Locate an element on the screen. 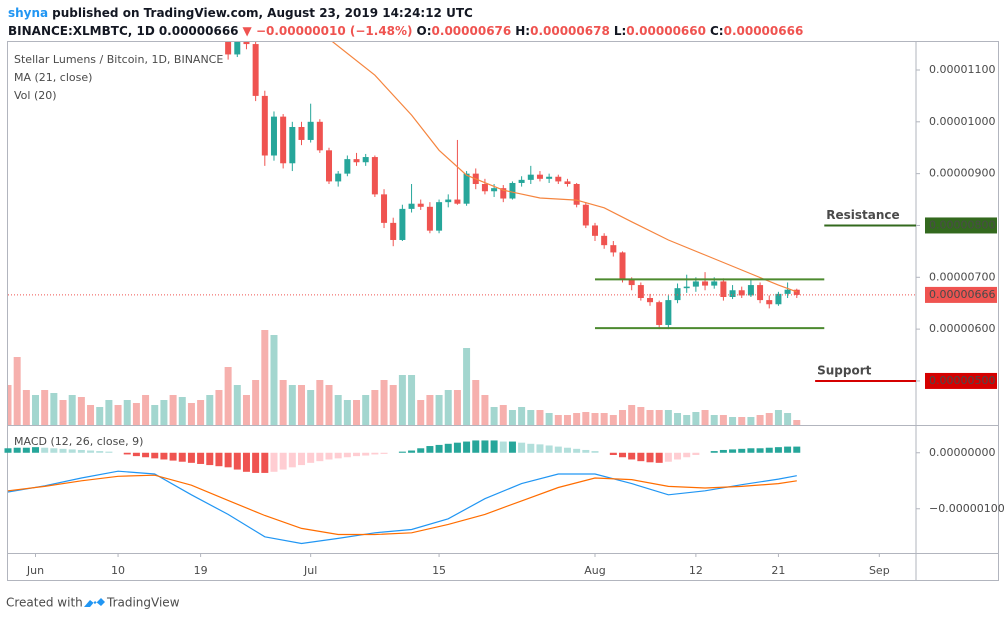  price-label: 0.00000500 is located at coordinates (962, 380).